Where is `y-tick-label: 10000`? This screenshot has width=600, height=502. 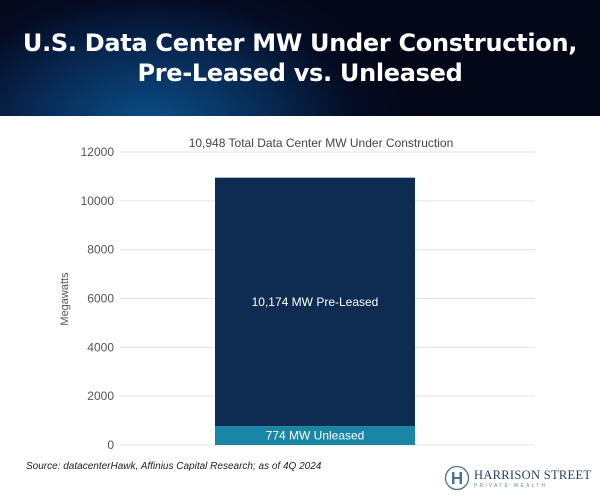
y-tick-label: 10000 is located at coordinates (98, 201).